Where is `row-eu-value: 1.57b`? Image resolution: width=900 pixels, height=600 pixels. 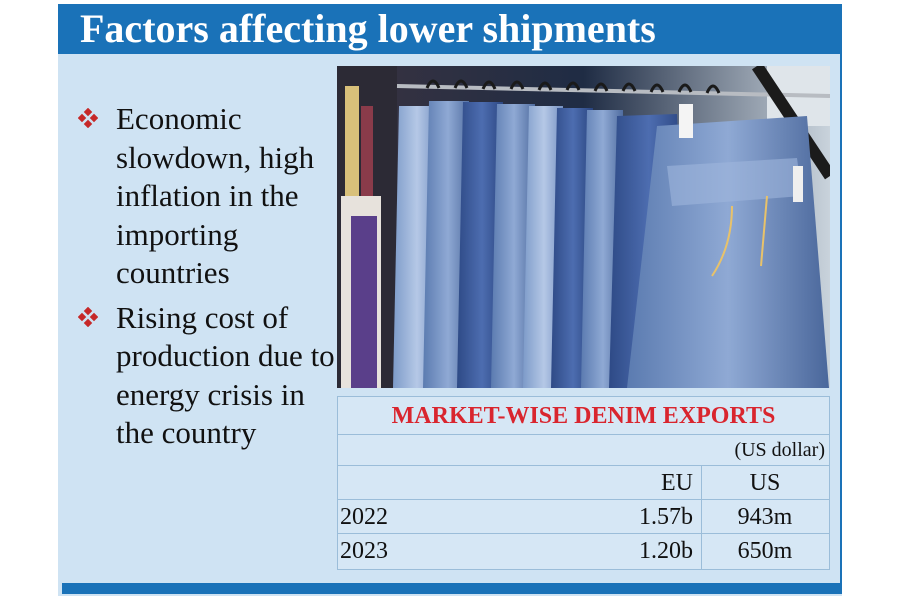 row-eu-value: 1.57b is located at coordinates (666, 517).